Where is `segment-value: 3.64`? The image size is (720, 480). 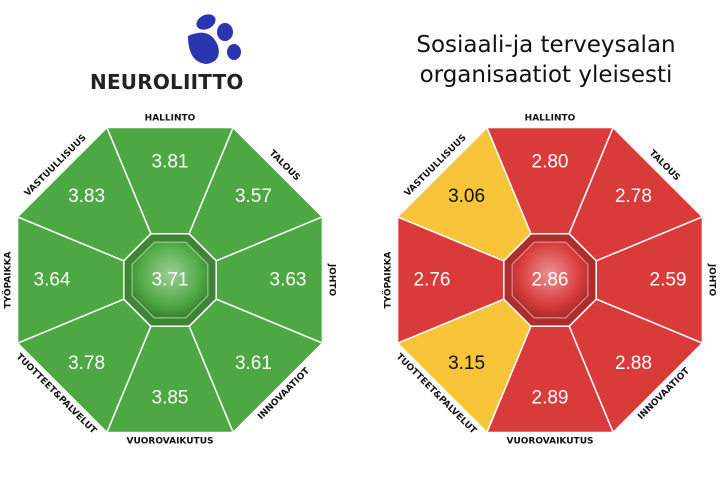 segment-value: 3.64 is located at coordinates (52, 280).